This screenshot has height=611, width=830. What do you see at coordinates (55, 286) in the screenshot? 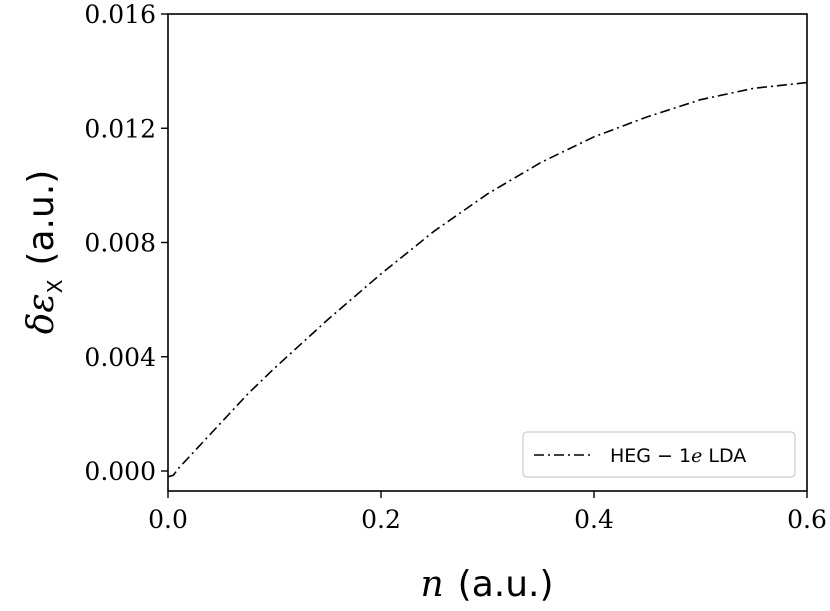
I see `y-axis-subscript: X` at bounding box center [55, 286].